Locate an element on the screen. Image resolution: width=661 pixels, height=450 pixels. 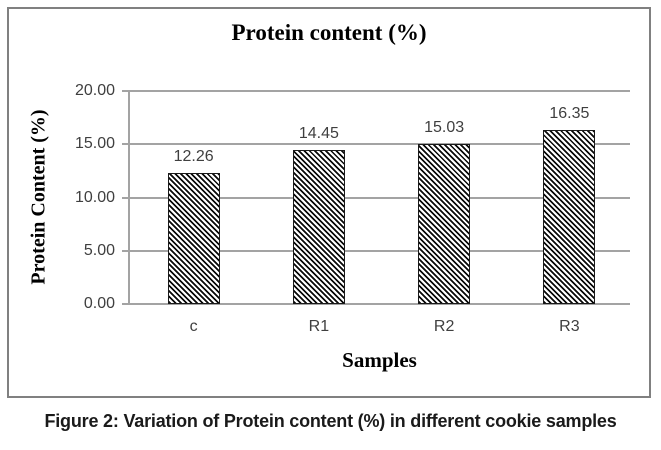
bar-c is located at coordinates (193, 238).